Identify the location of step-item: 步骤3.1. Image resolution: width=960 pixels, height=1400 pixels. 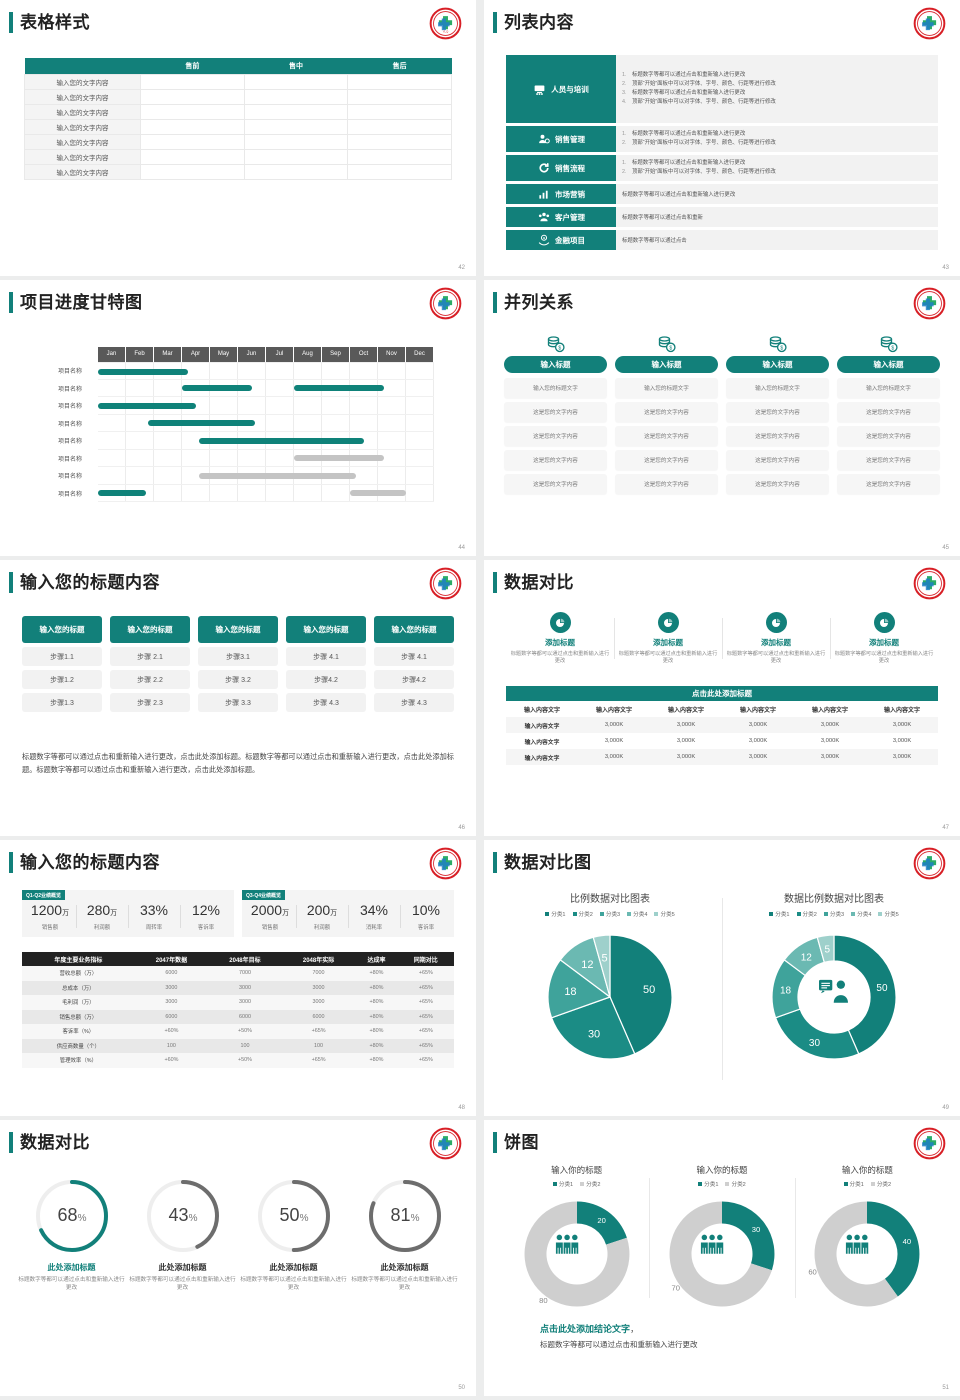
(238, 656).